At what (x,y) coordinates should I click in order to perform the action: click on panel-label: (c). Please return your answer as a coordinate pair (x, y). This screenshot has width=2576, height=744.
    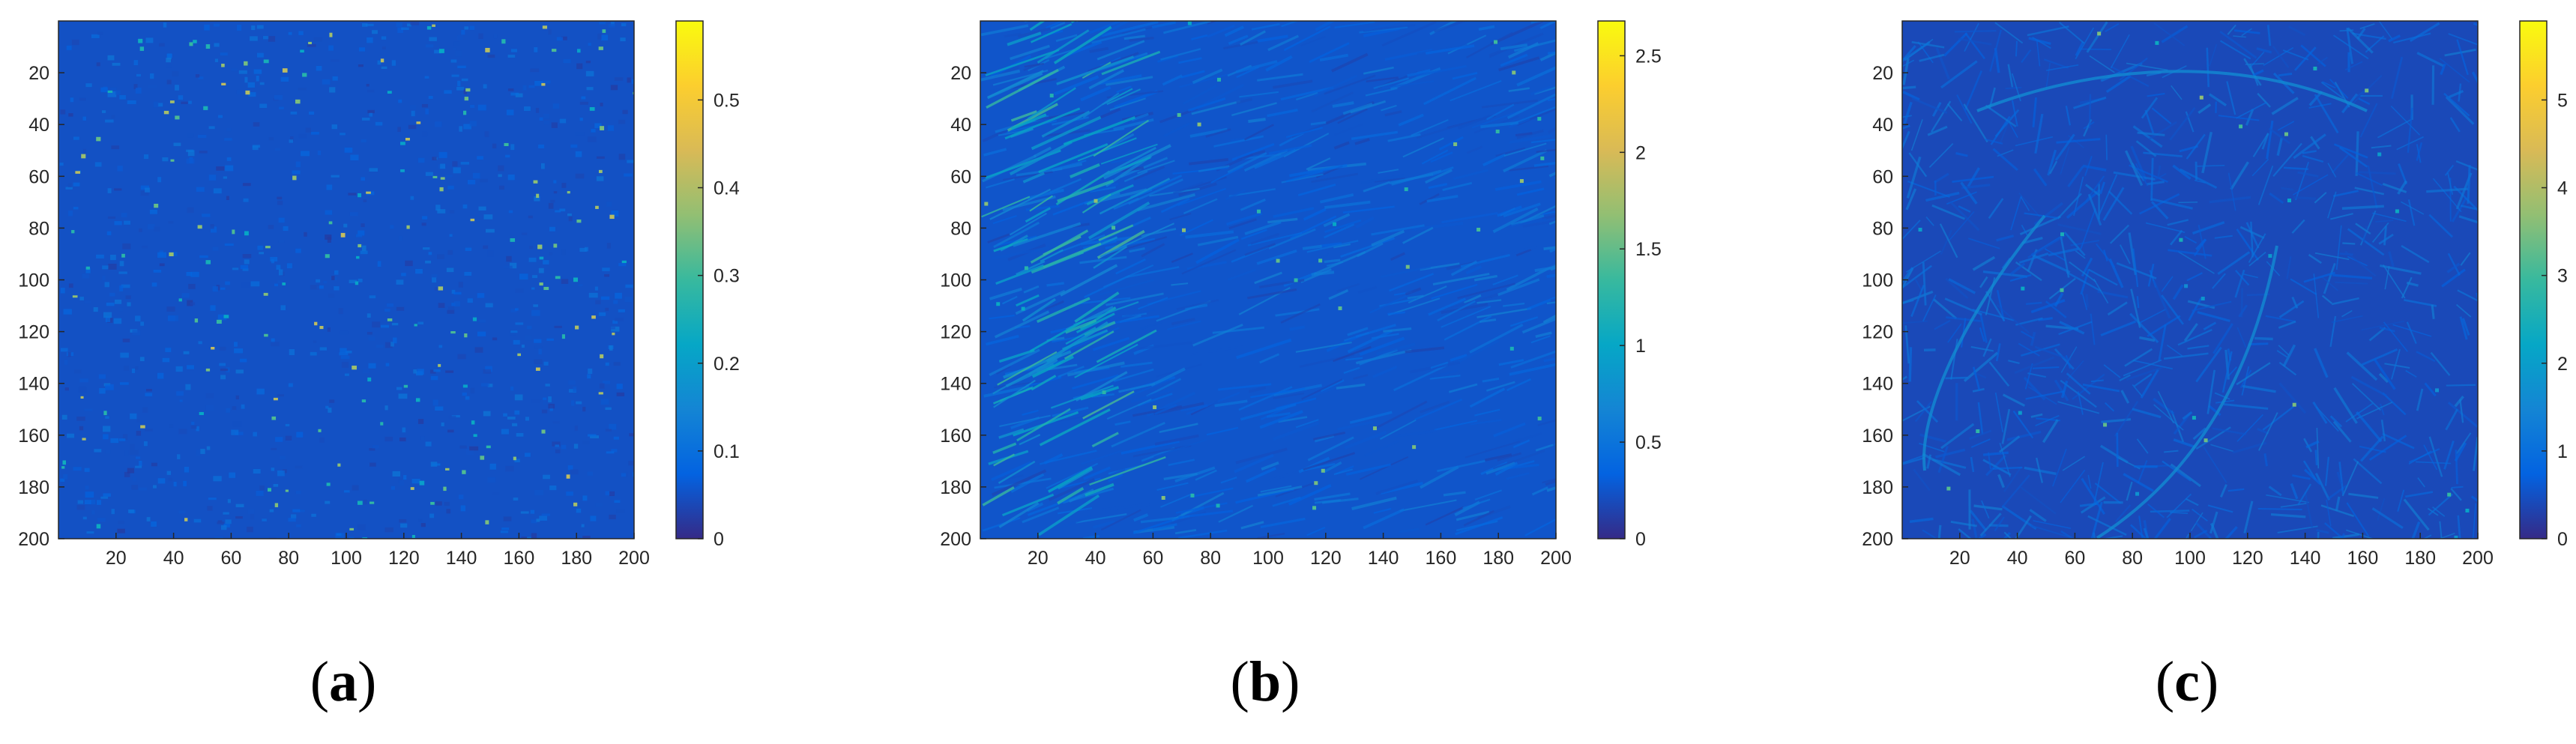
    Looking at the image, I should click on (2187, 681).